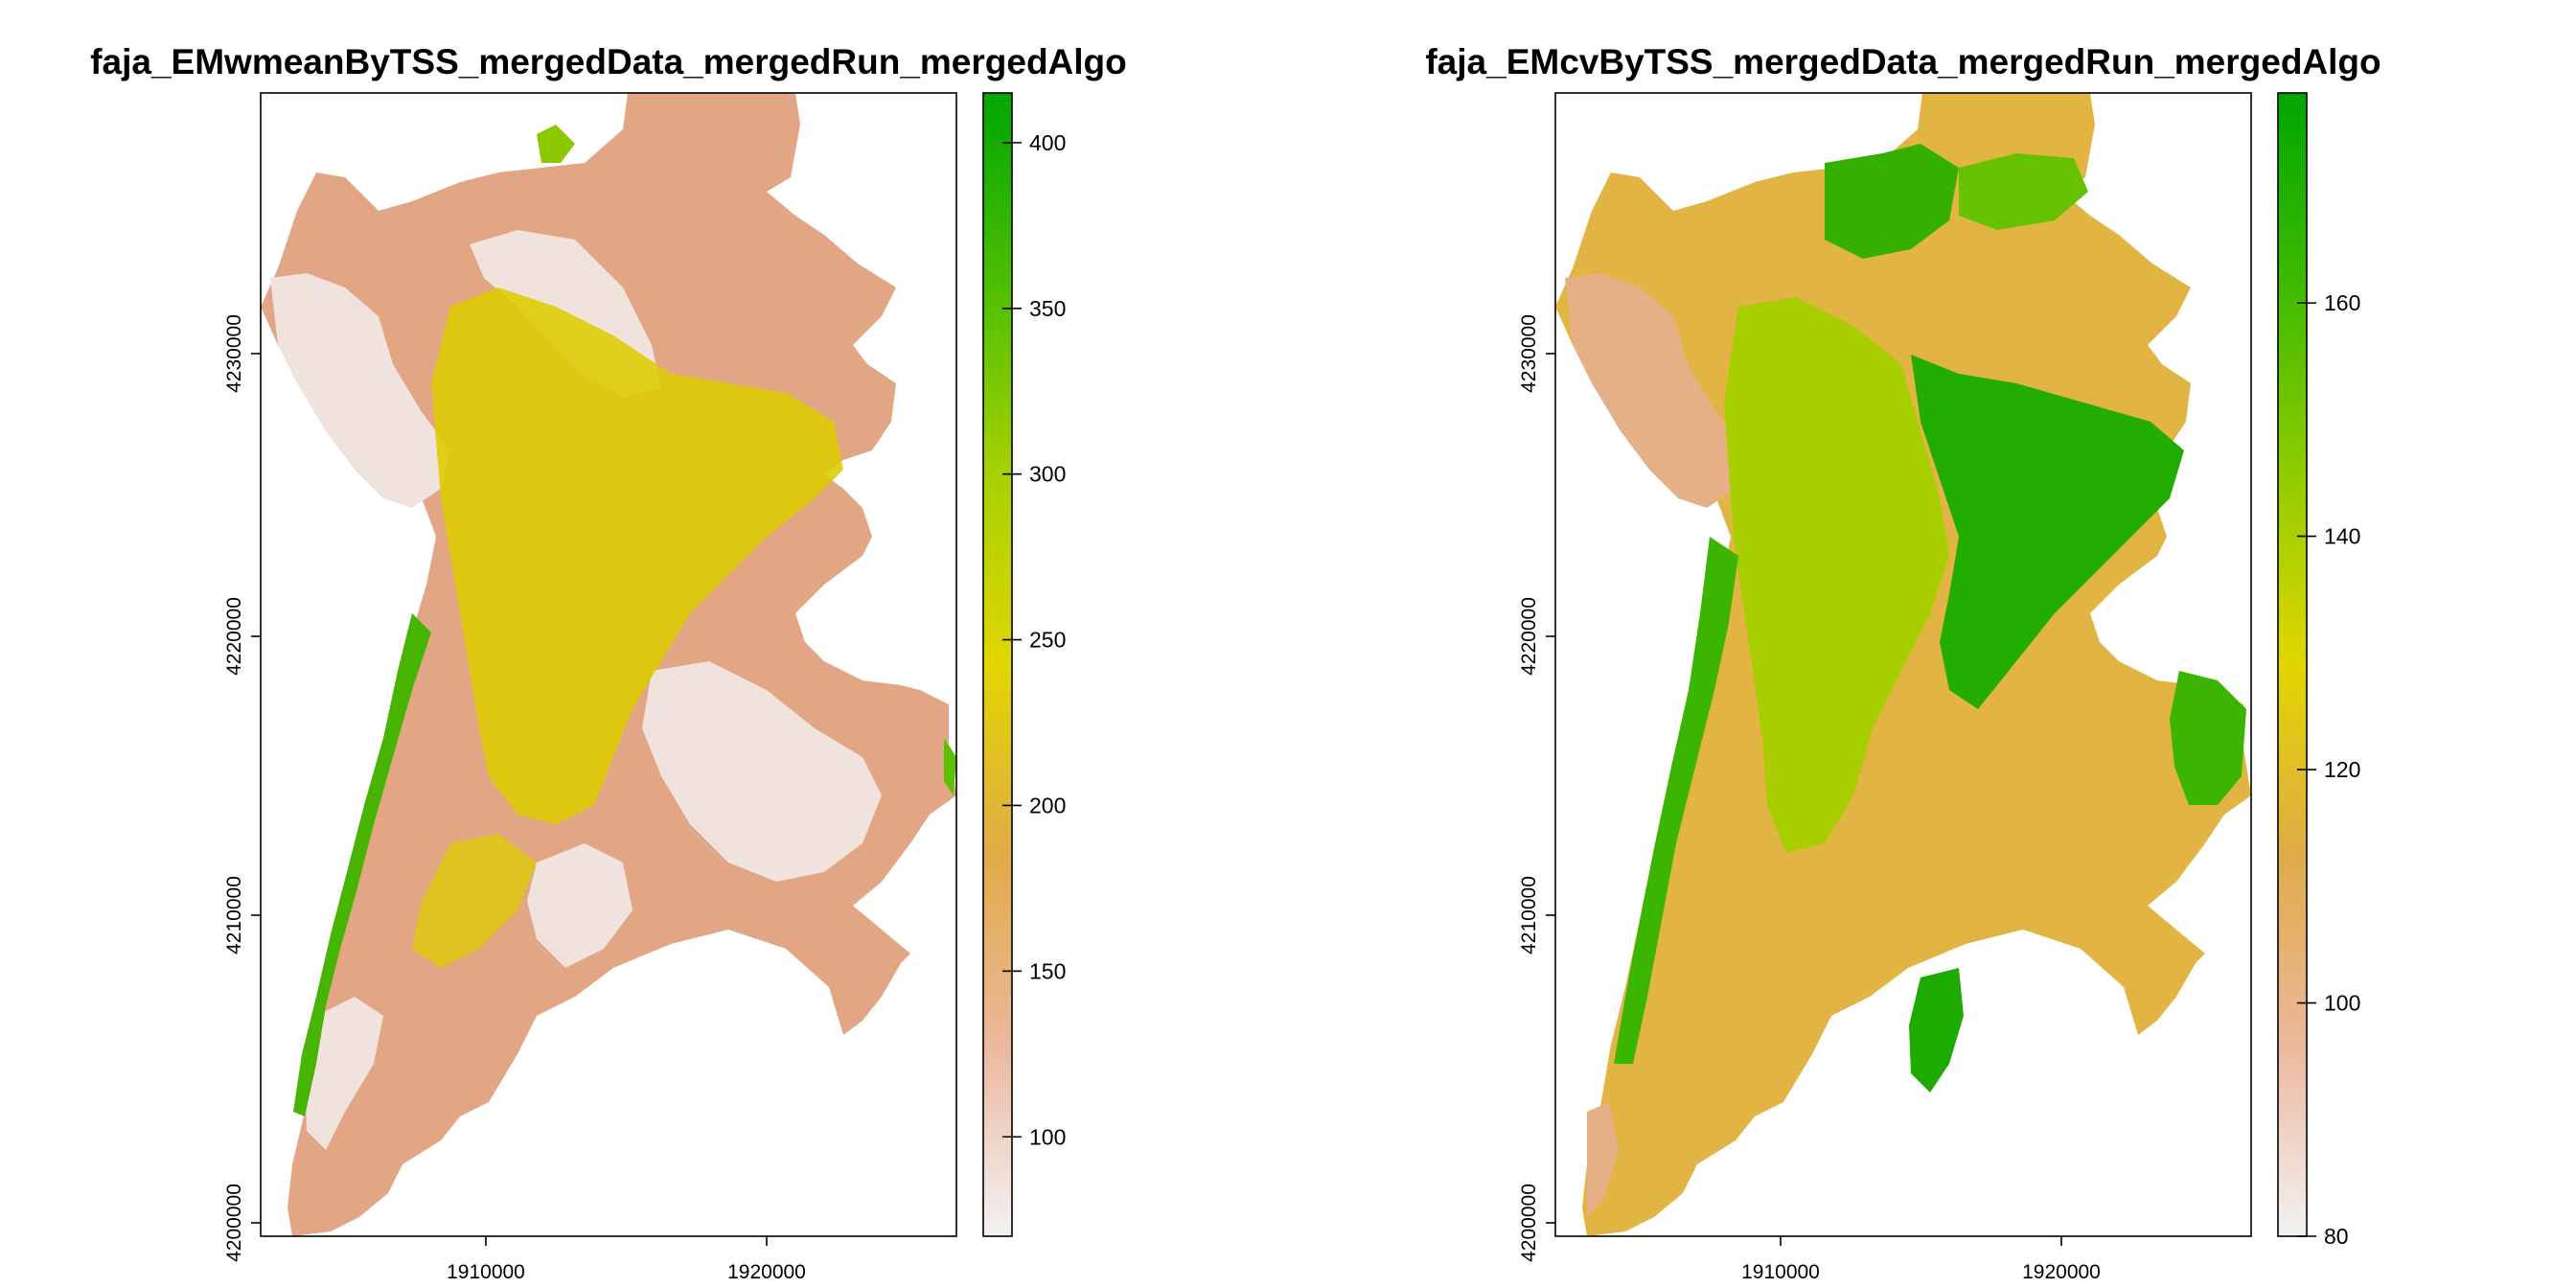  Describe the element at coordinates (362, 864) in the screenshot. I see `region-green-west-edge` at that location.